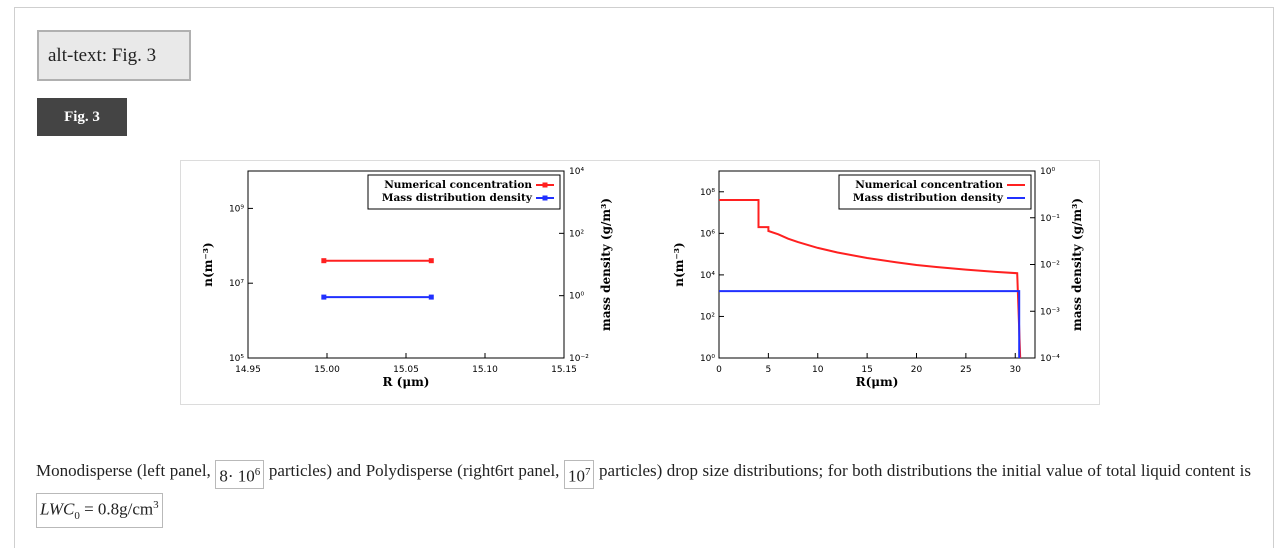 The image size is (1284, 548). Describe the element at coordinates (236, 284) in the screenshot. I see `left-y-tick-label: 10⁷` at that location.